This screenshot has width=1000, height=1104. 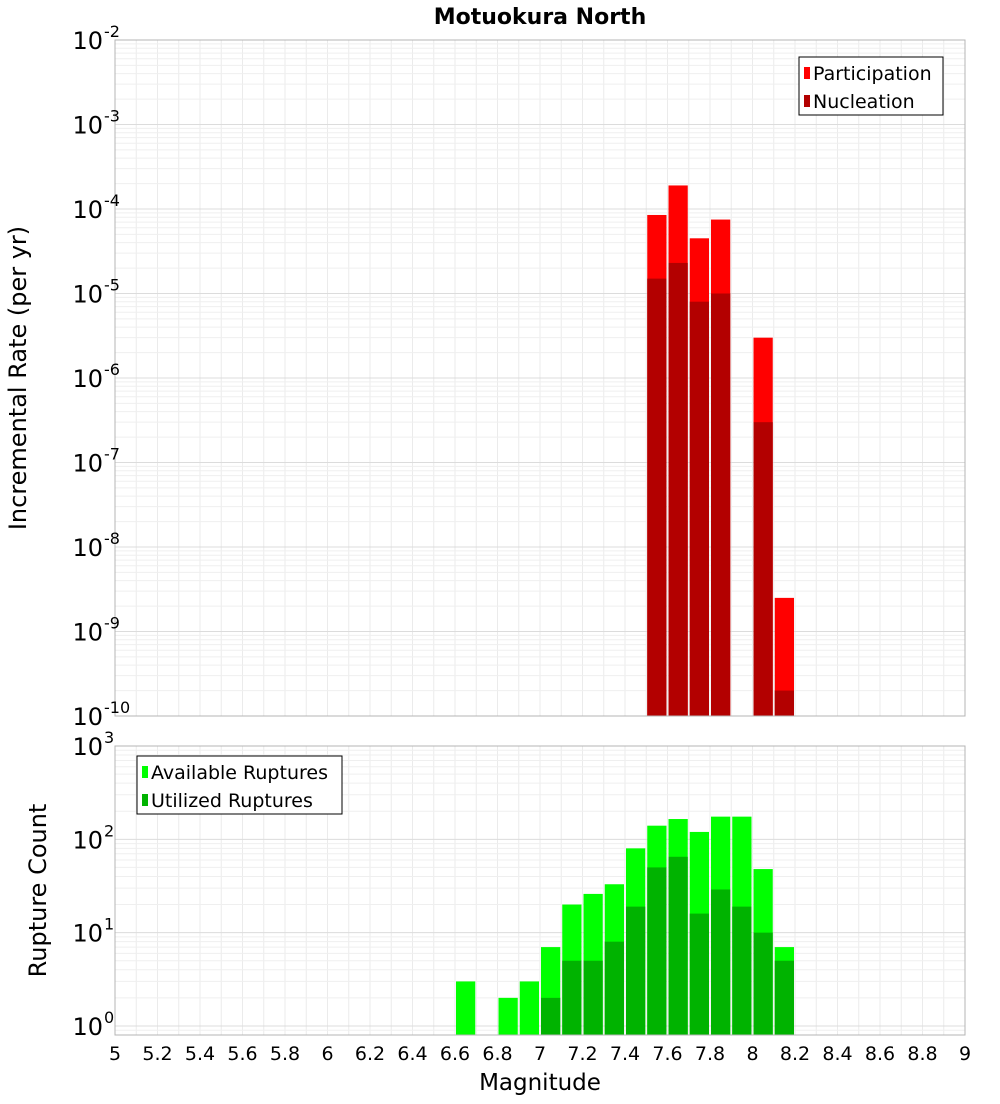 What do you see at coordinates (112, 116) in the screenshot?
I see `y-tick-exponent: -3` at bounding box center [112, 116].